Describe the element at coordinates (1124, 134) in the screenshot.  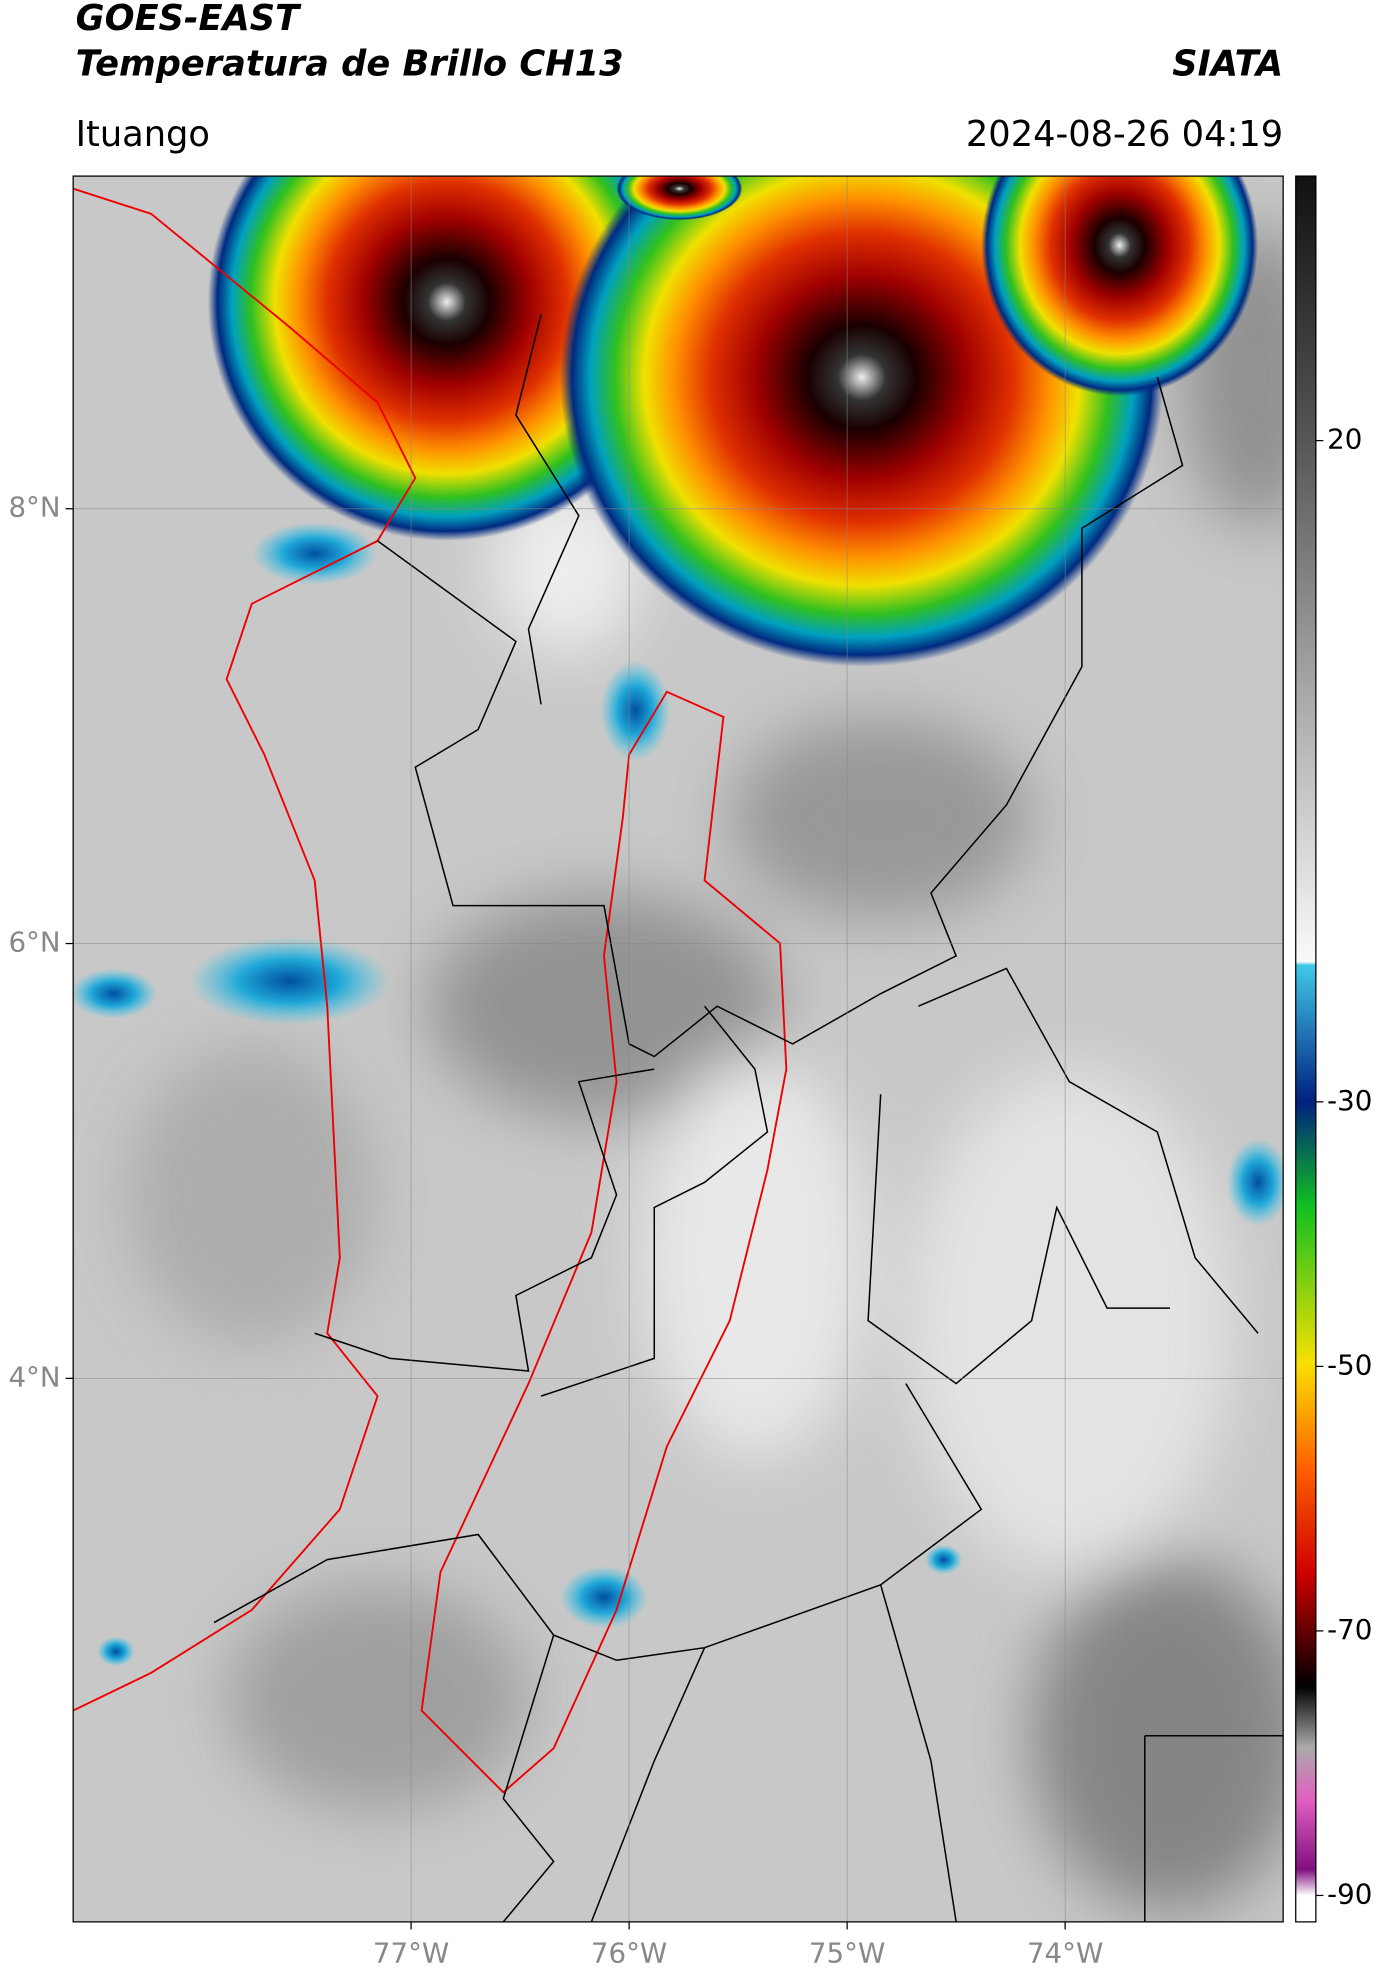
I see `datetime: 2024-08-26 04:19` at that location.